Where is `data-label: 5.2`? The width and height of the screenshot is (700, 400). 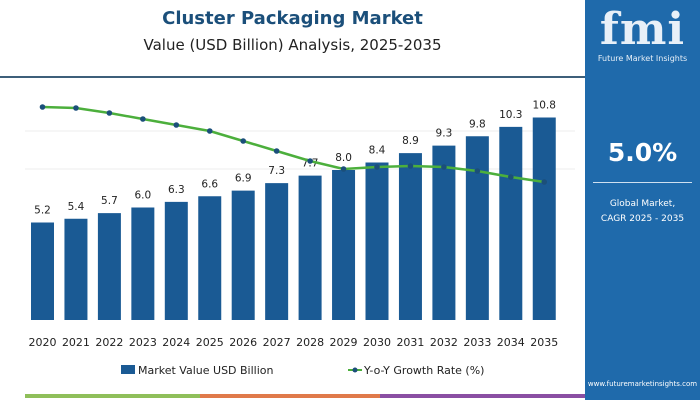
data-label: 5.2 is located at coordinates (42, 211).